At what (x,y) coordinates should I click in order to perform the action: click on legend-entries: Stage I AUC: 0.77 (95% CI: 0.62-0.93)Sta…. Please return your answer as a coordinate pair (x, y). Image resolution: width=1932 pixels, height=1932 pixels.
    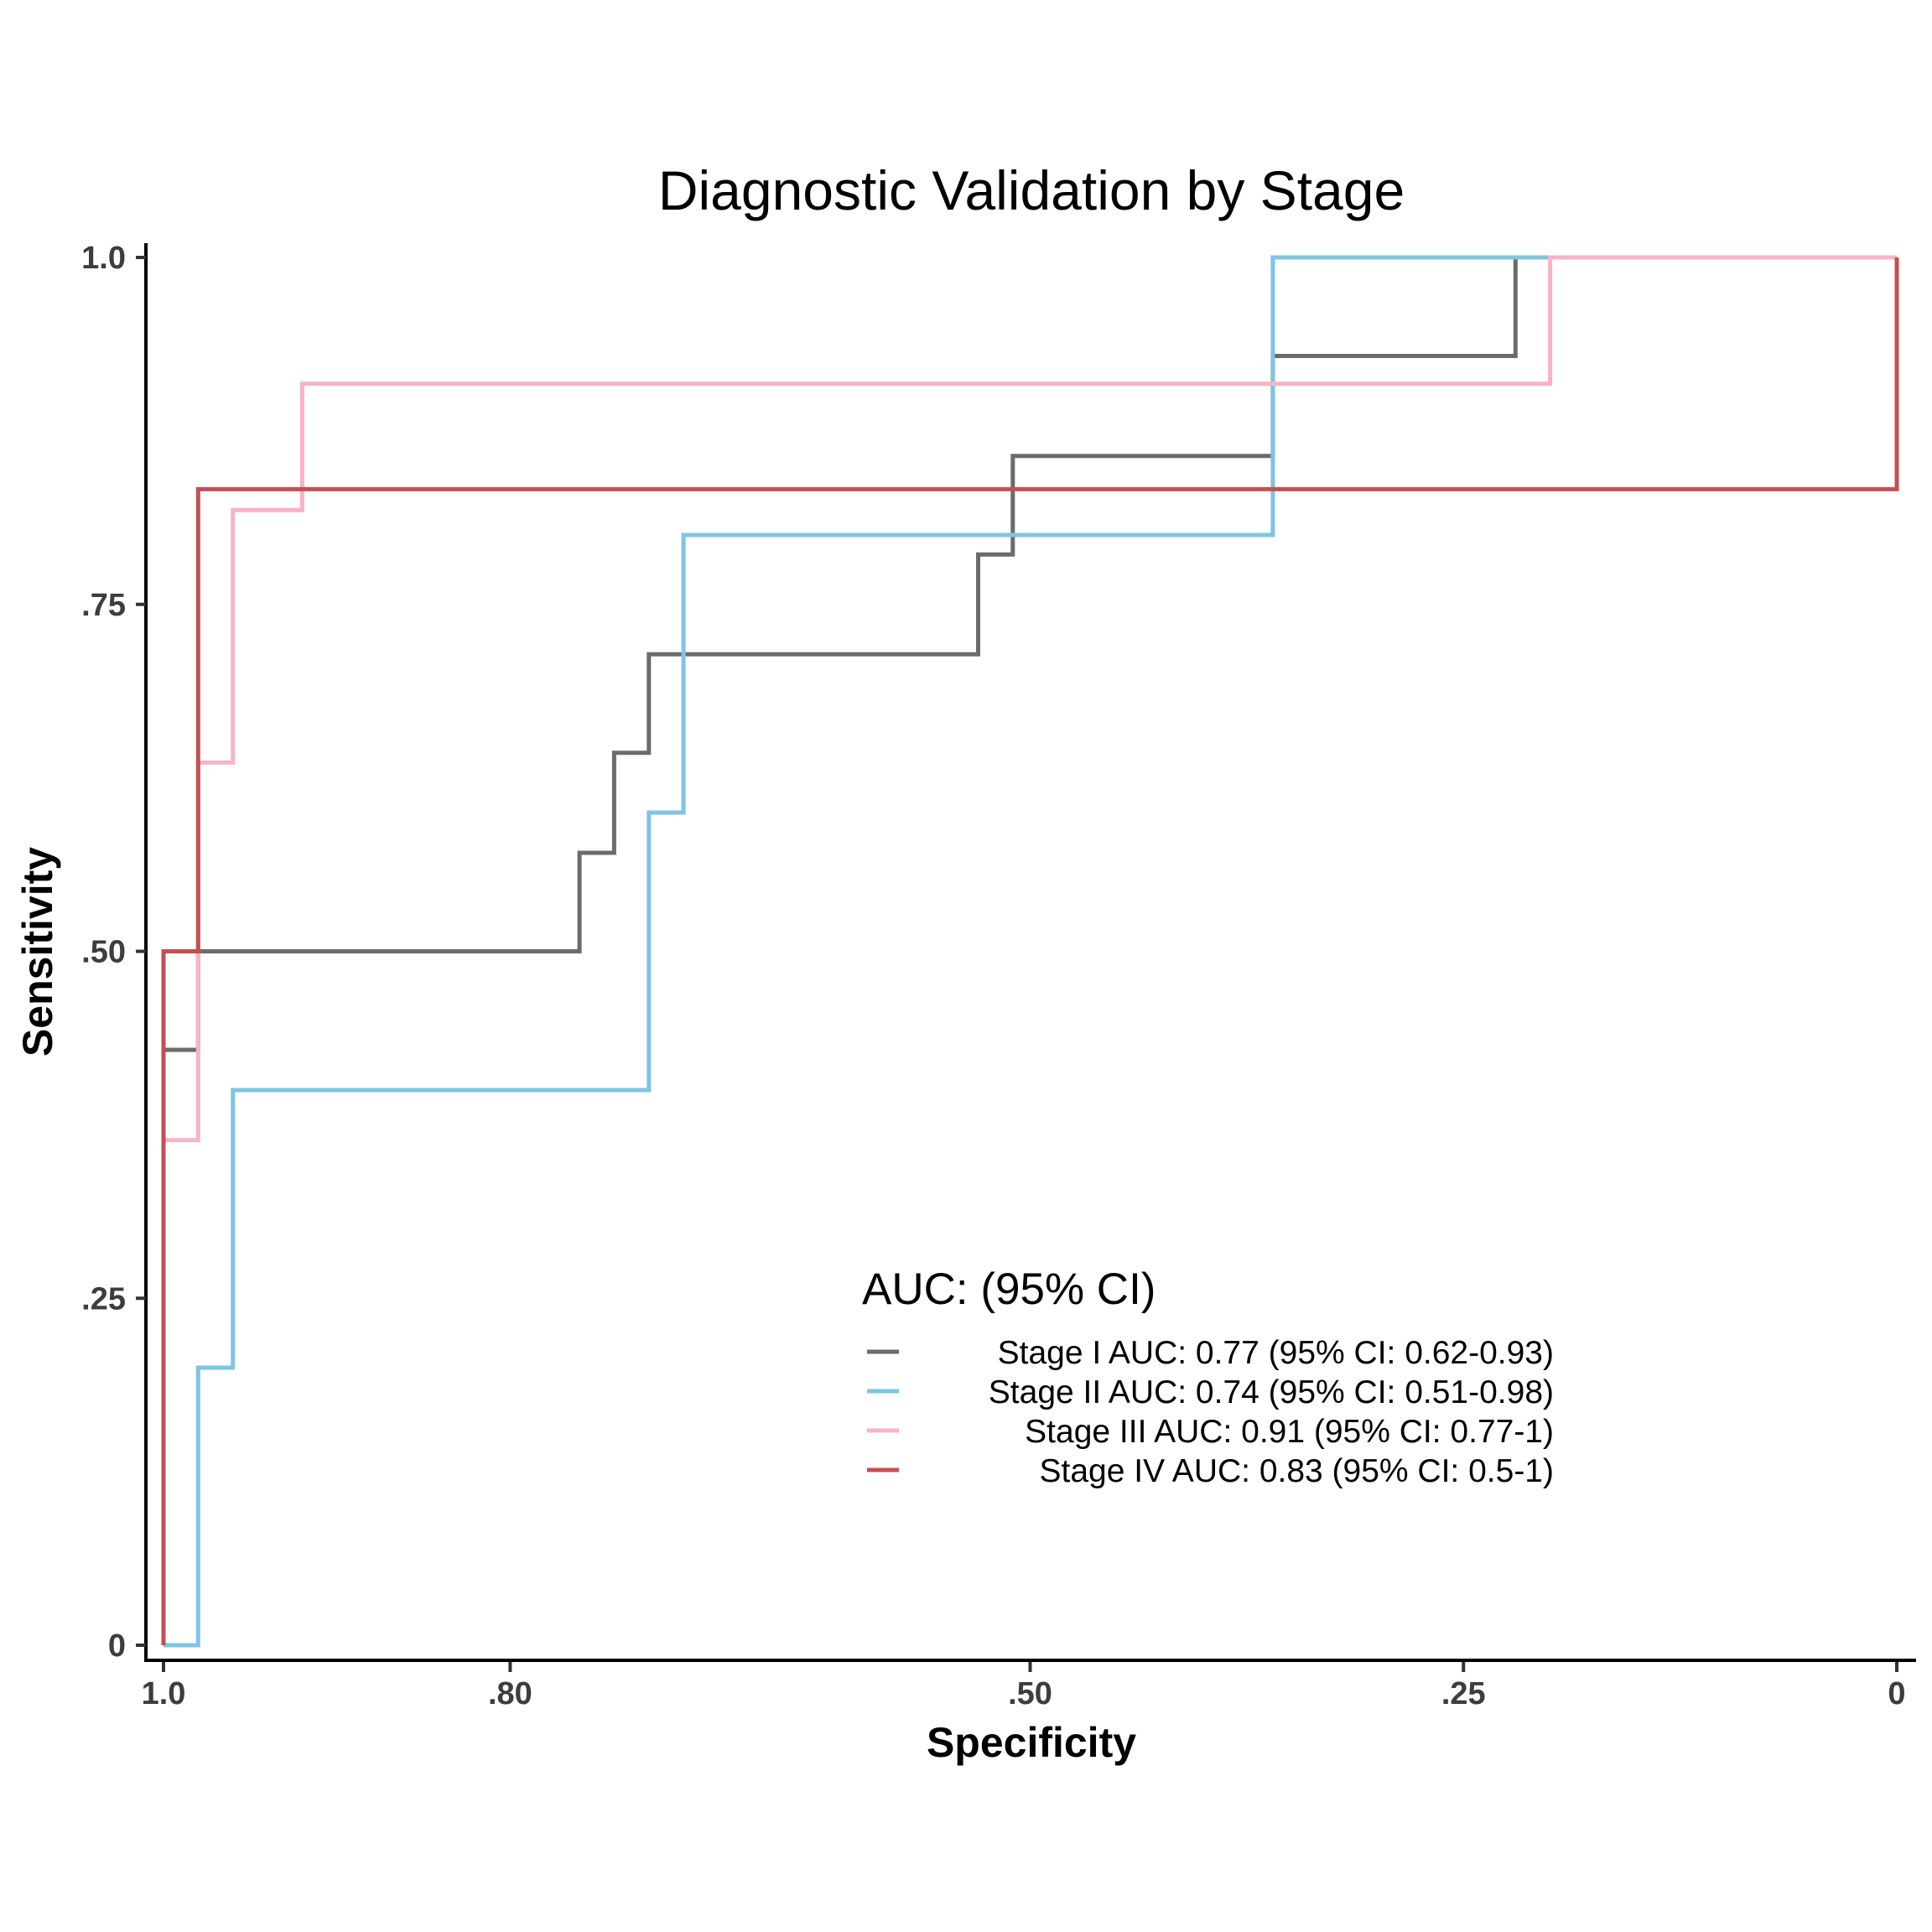
    Looking at the image, I should click on (1210, 1412).